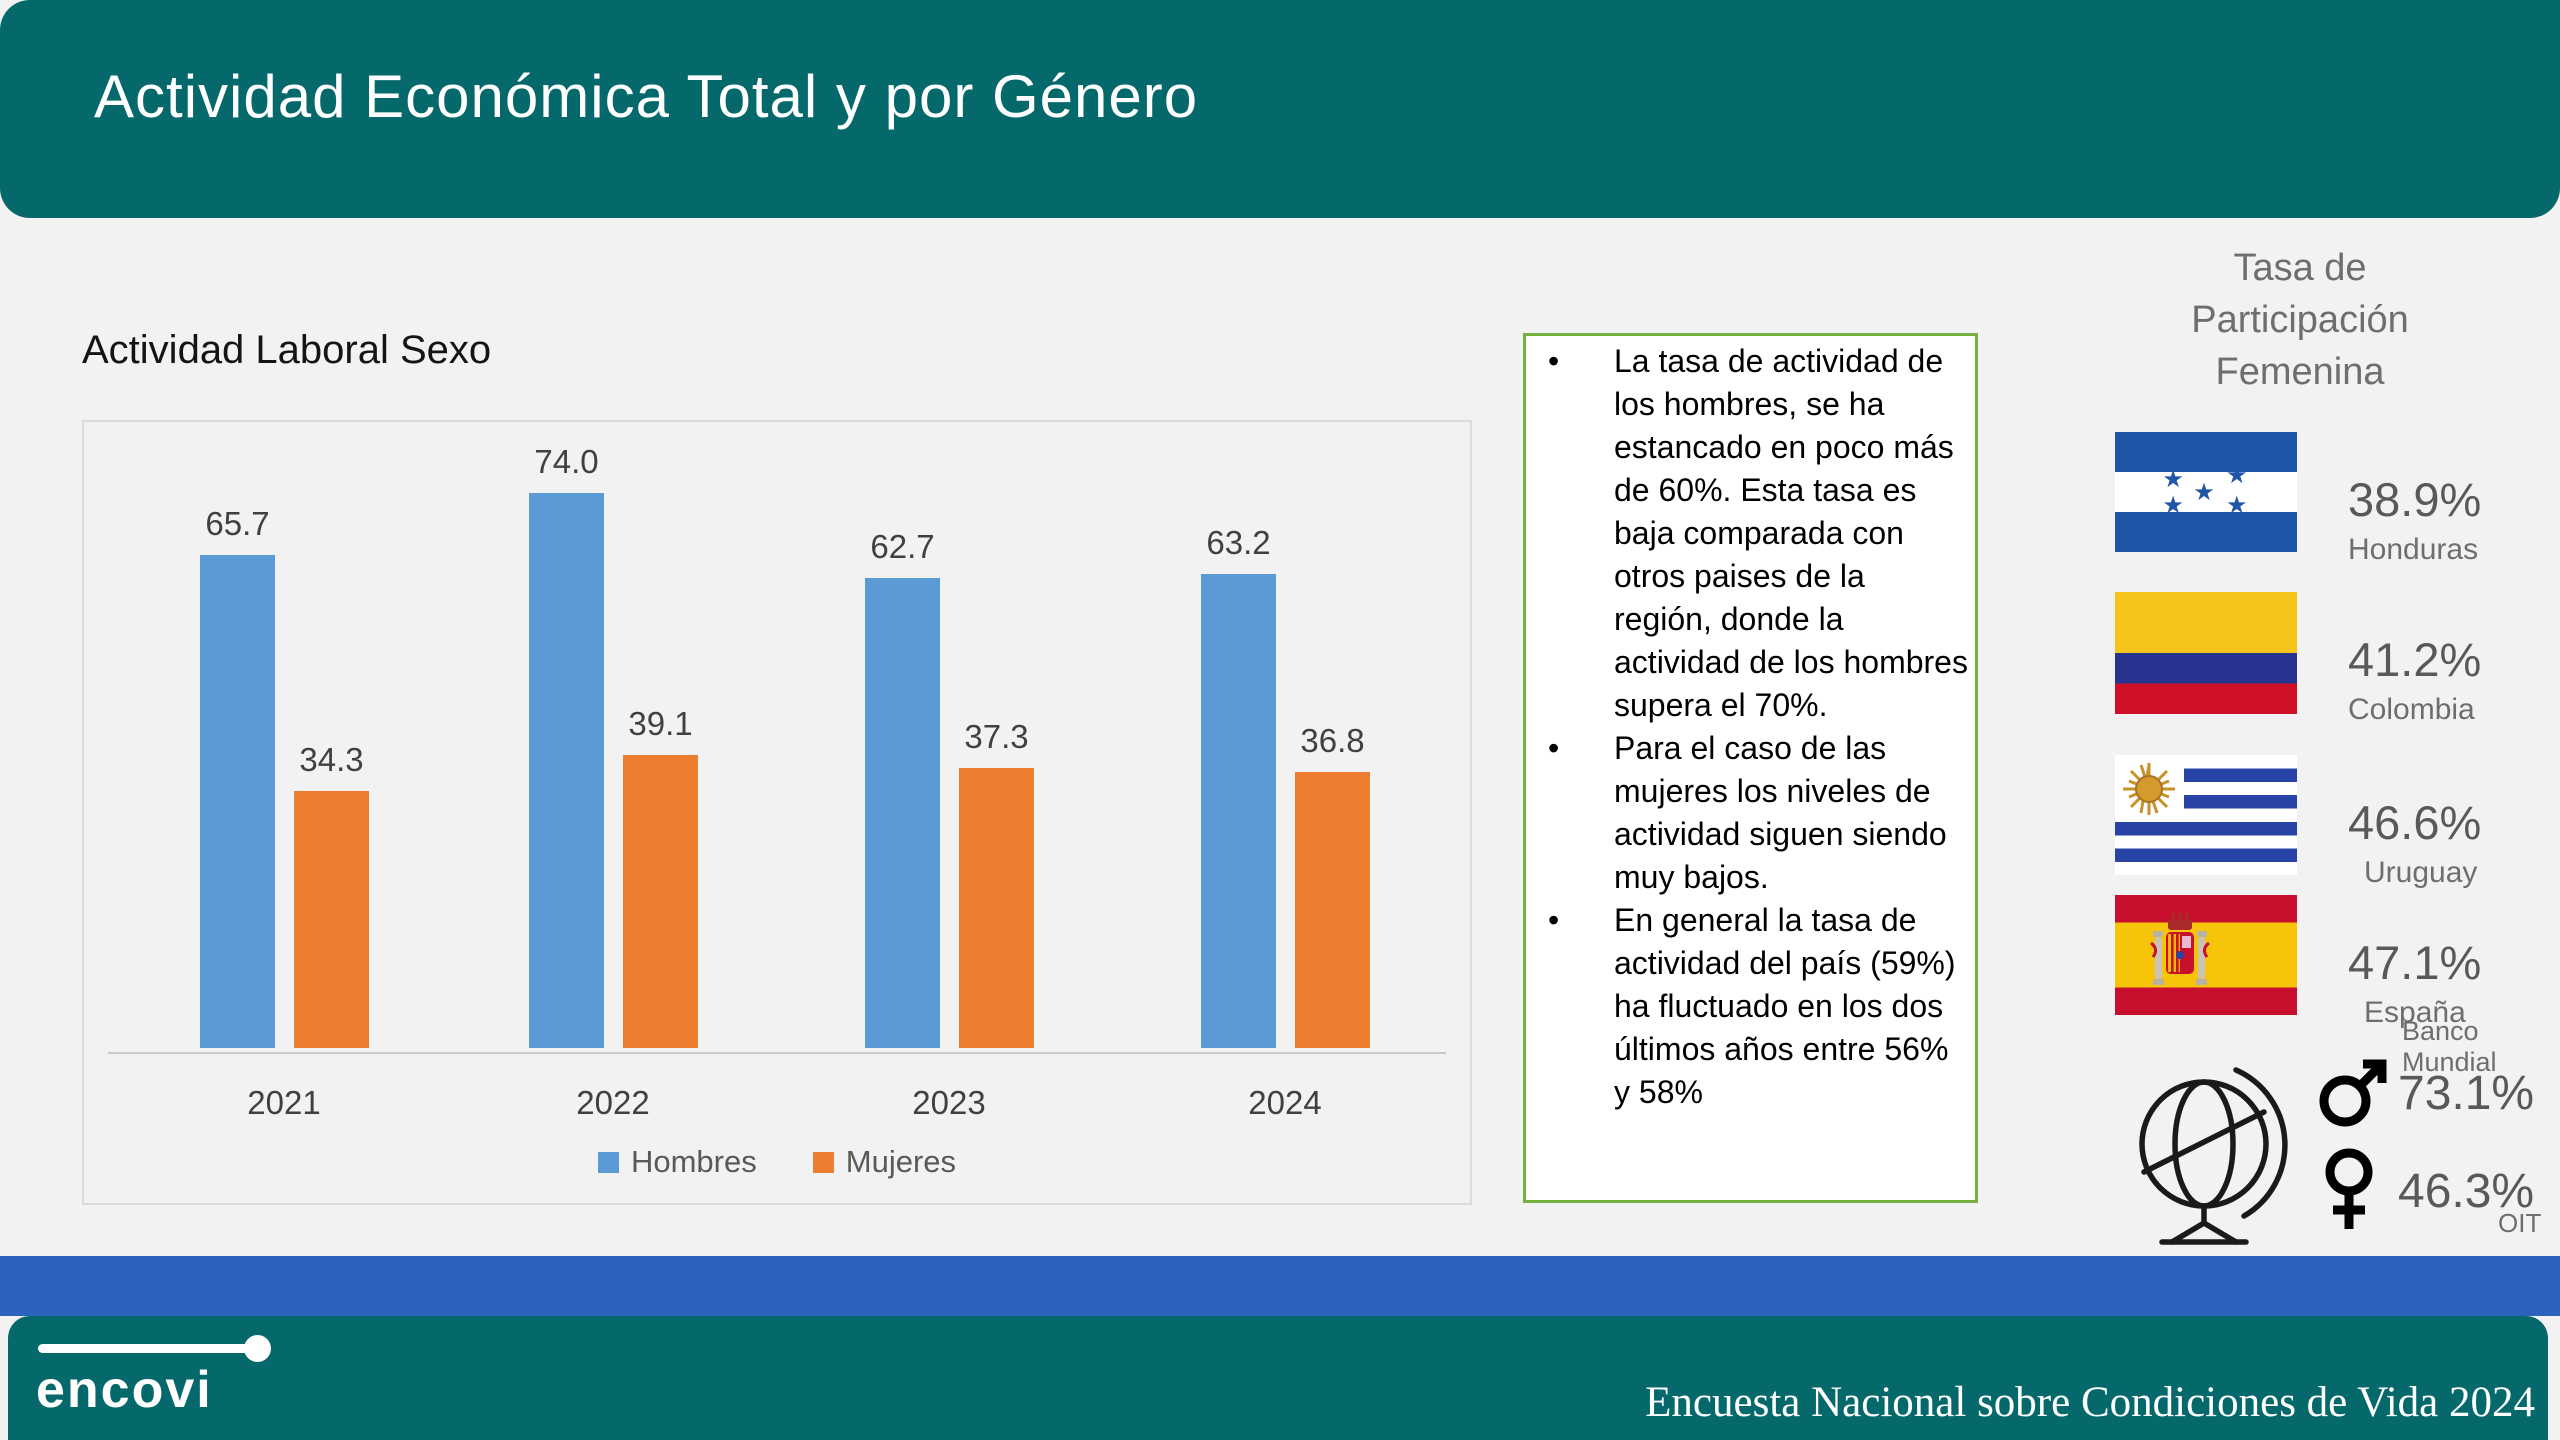 This screenshot has height=1440, width=2560. I want to click on honduras-label: Honduras, so click(2413, 549).